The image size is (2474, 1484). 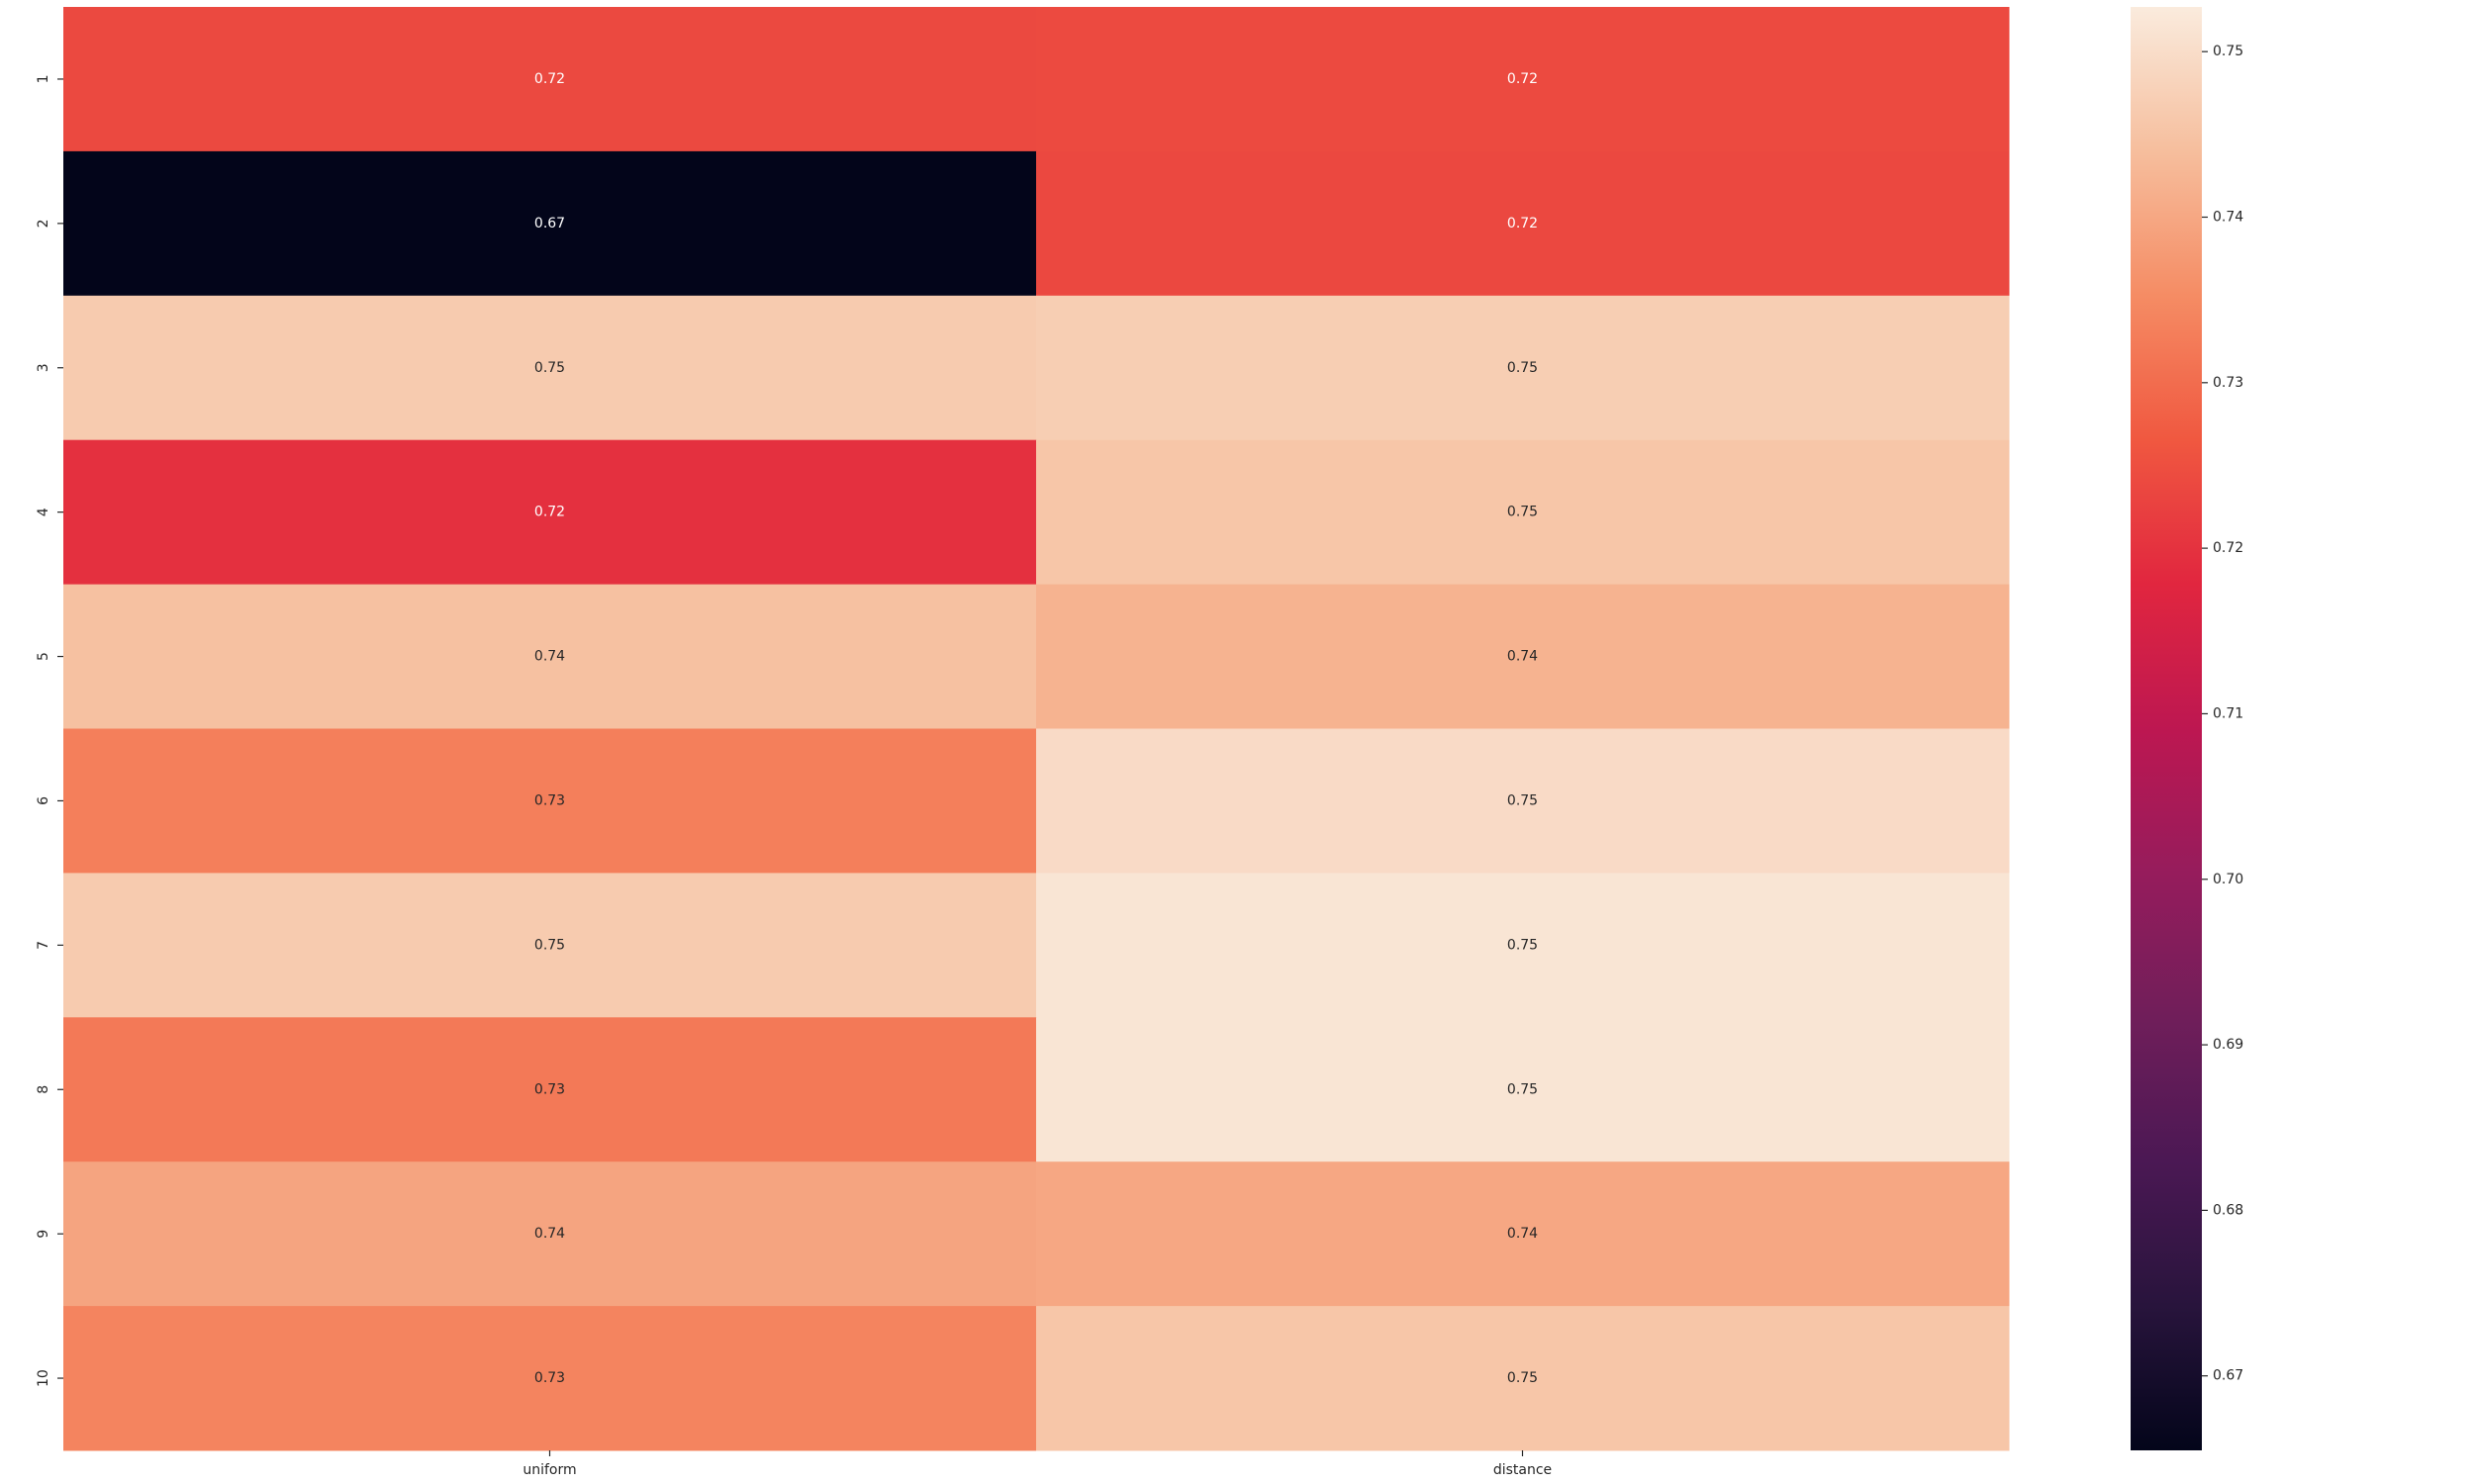 I want to click on cell-value-label: 0.67, so click(x=549, y=224).